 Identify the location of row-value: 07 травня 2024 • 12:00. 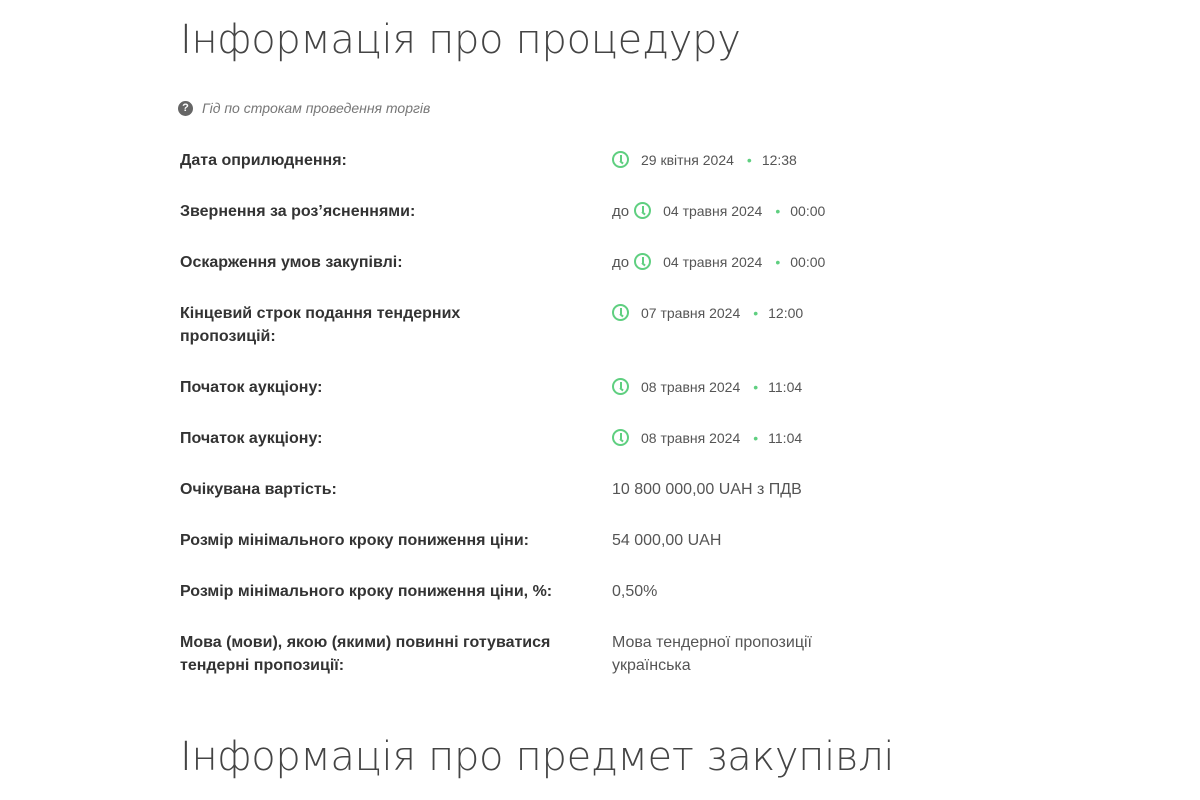
(707, 325).